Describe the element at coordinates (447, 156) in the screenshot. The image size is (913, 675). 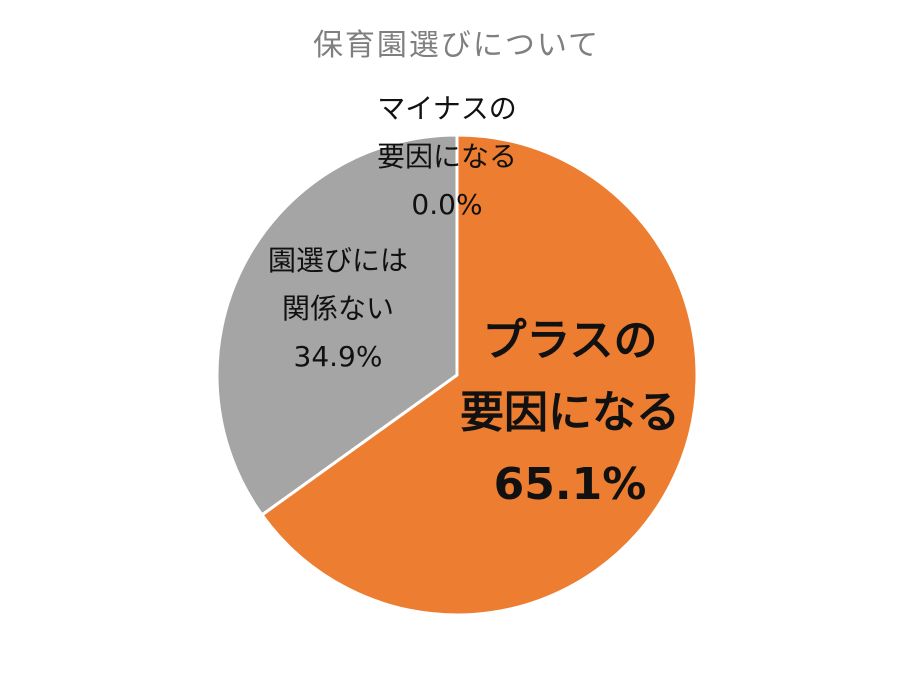
I see `slice-2-label: マイナスの要因になる 0.0%` at that location.